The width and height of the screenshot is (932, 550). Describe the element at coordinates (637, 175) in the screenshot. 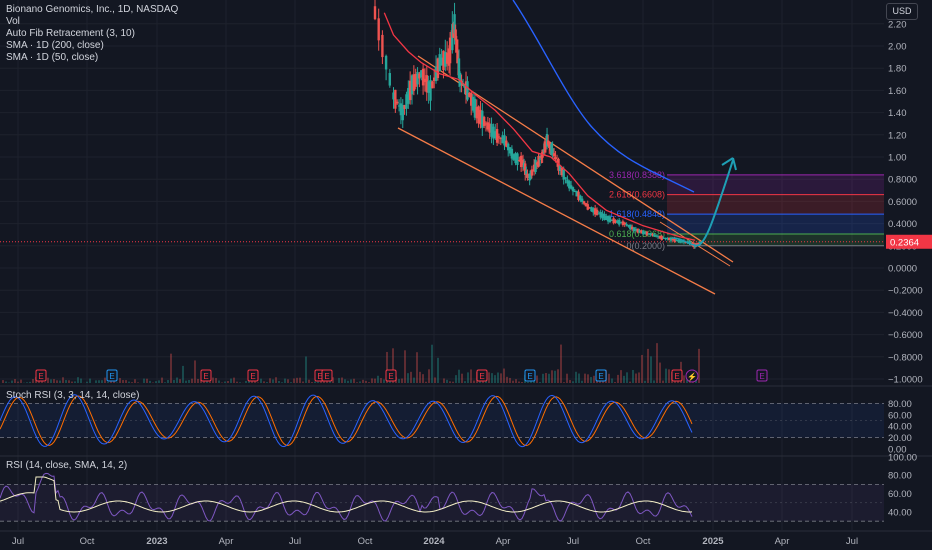

I see `fib-level-label: 3.618(0.8388)` at that location.